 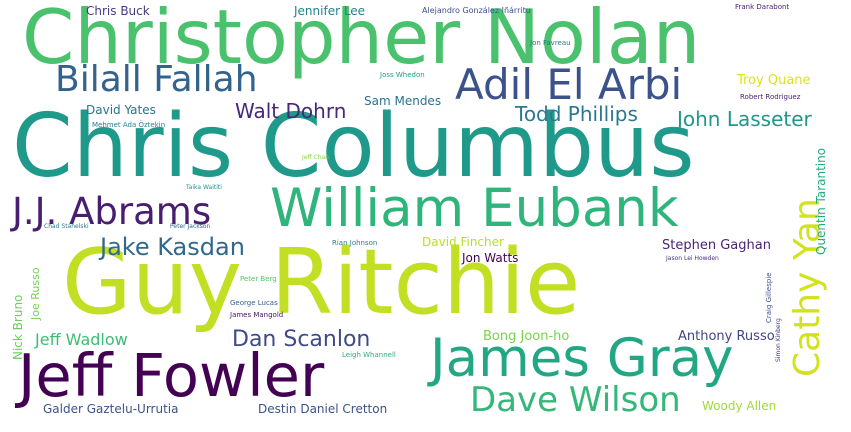 What do you see at coordinates (18, 327) in the screenshot?
I see `word-nick-bruno: Nick Bruno` at bounding box center [18, 327].